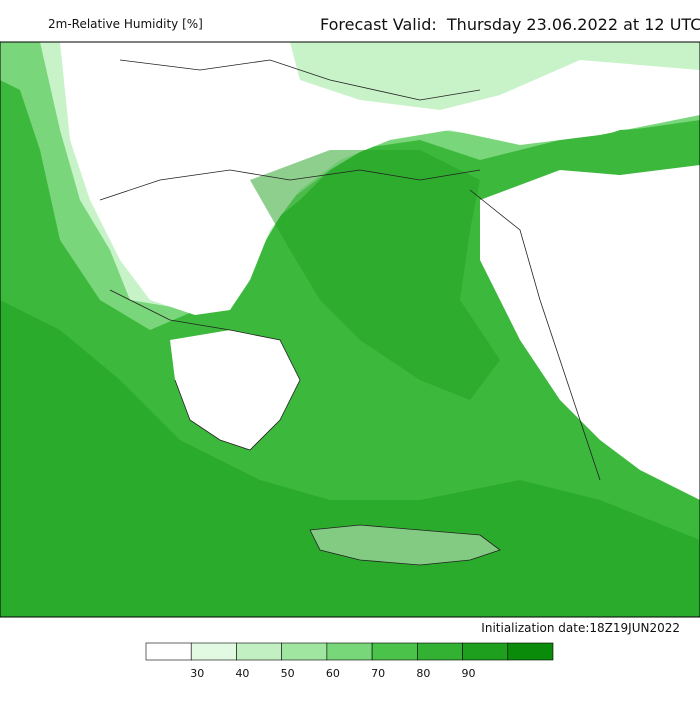  What do you see at coordinates (333, 673) in the screenshot?
I see `legend-tick-label: 60` at bounding box center [333, 673].